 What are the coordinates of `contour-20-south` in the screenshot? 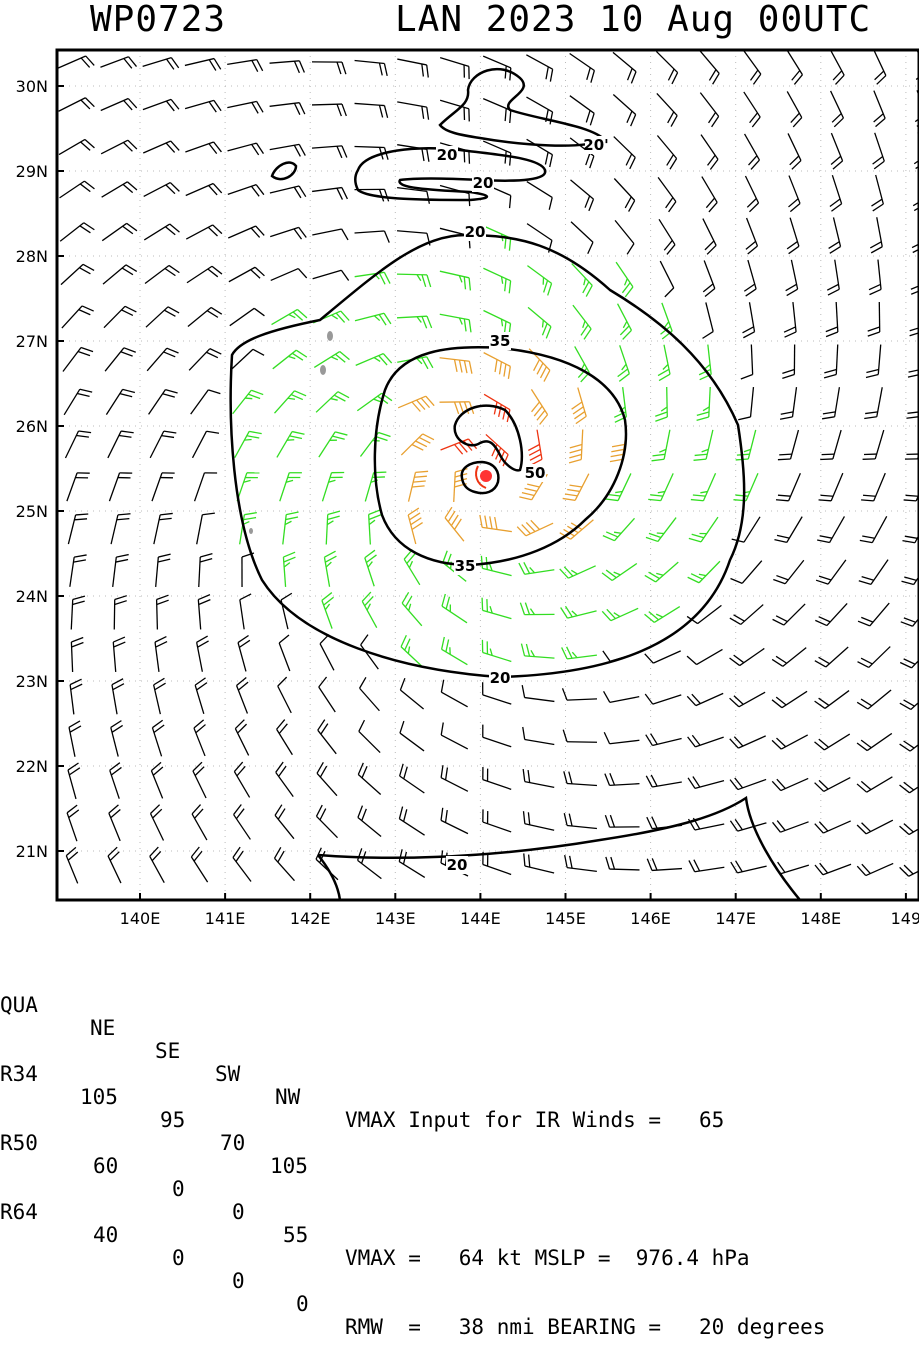 It's located at (559, 849).